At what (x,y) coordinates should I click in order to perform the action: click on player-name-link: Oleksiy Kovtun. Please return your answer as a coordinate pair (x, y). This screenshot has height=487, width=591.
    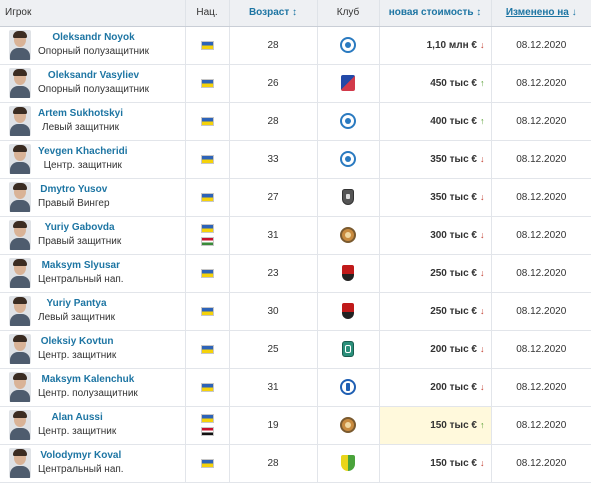
    Looking at the image, I should click on (77, 341).